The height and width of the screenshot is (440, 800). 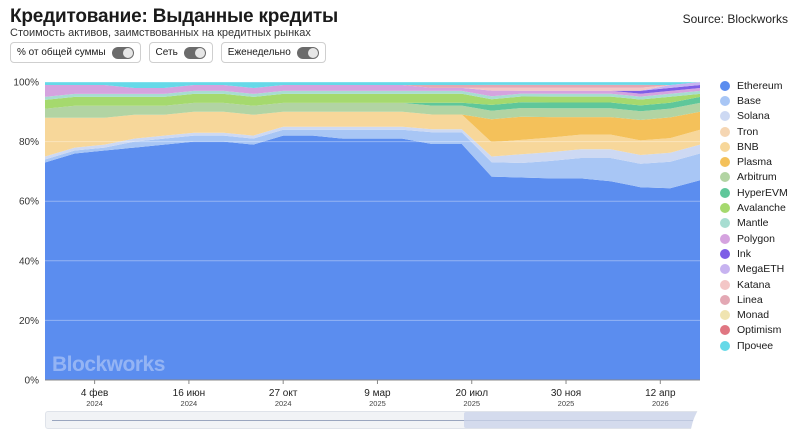 I want to click on bnb-icon, so click(x=725, y=146).